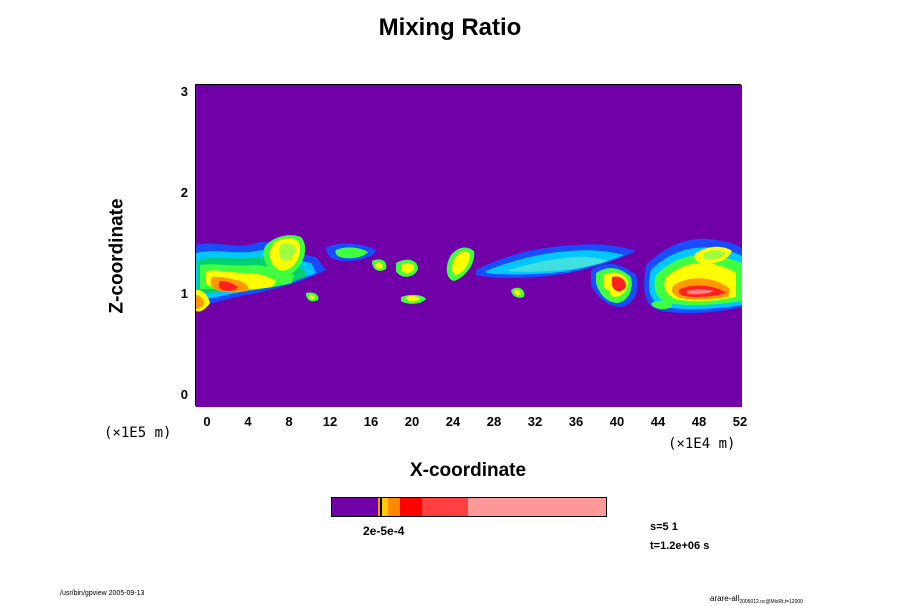  Describe the element at coordinates (184, 192) in the screenshot. I see `y-tick-label: 2` at that location.